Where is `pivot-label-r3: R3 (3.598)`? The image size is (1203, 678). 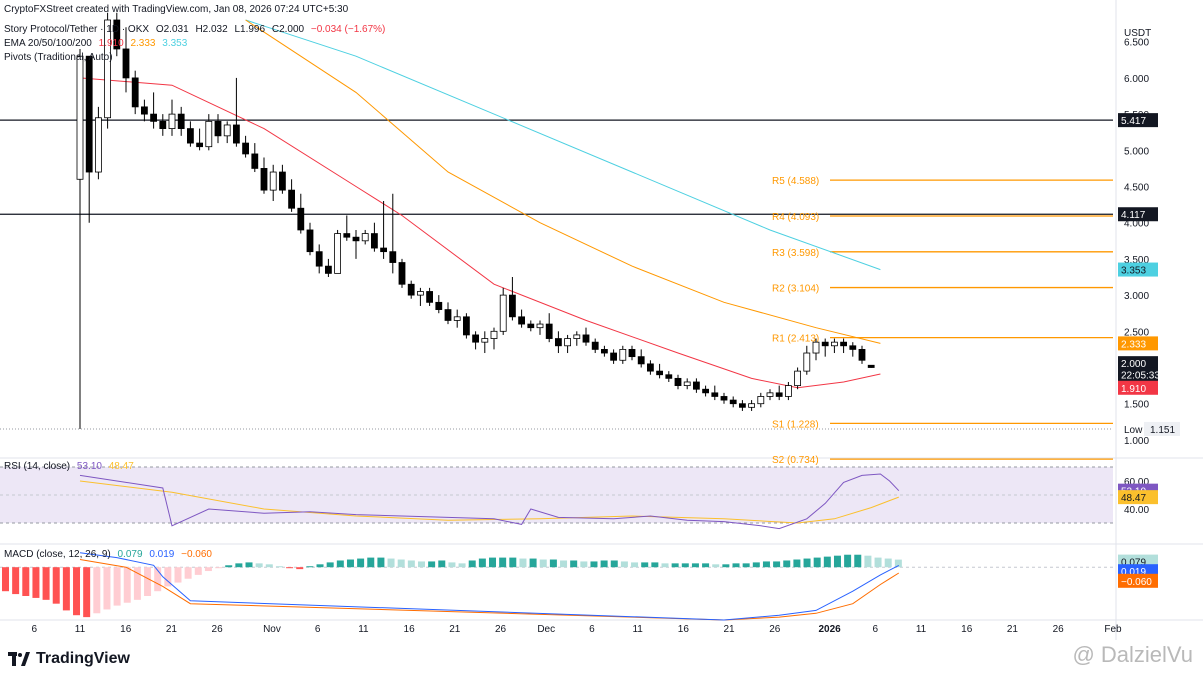 pivot-label-r3: R3 (3.598) is located at coordinates (795, 253).